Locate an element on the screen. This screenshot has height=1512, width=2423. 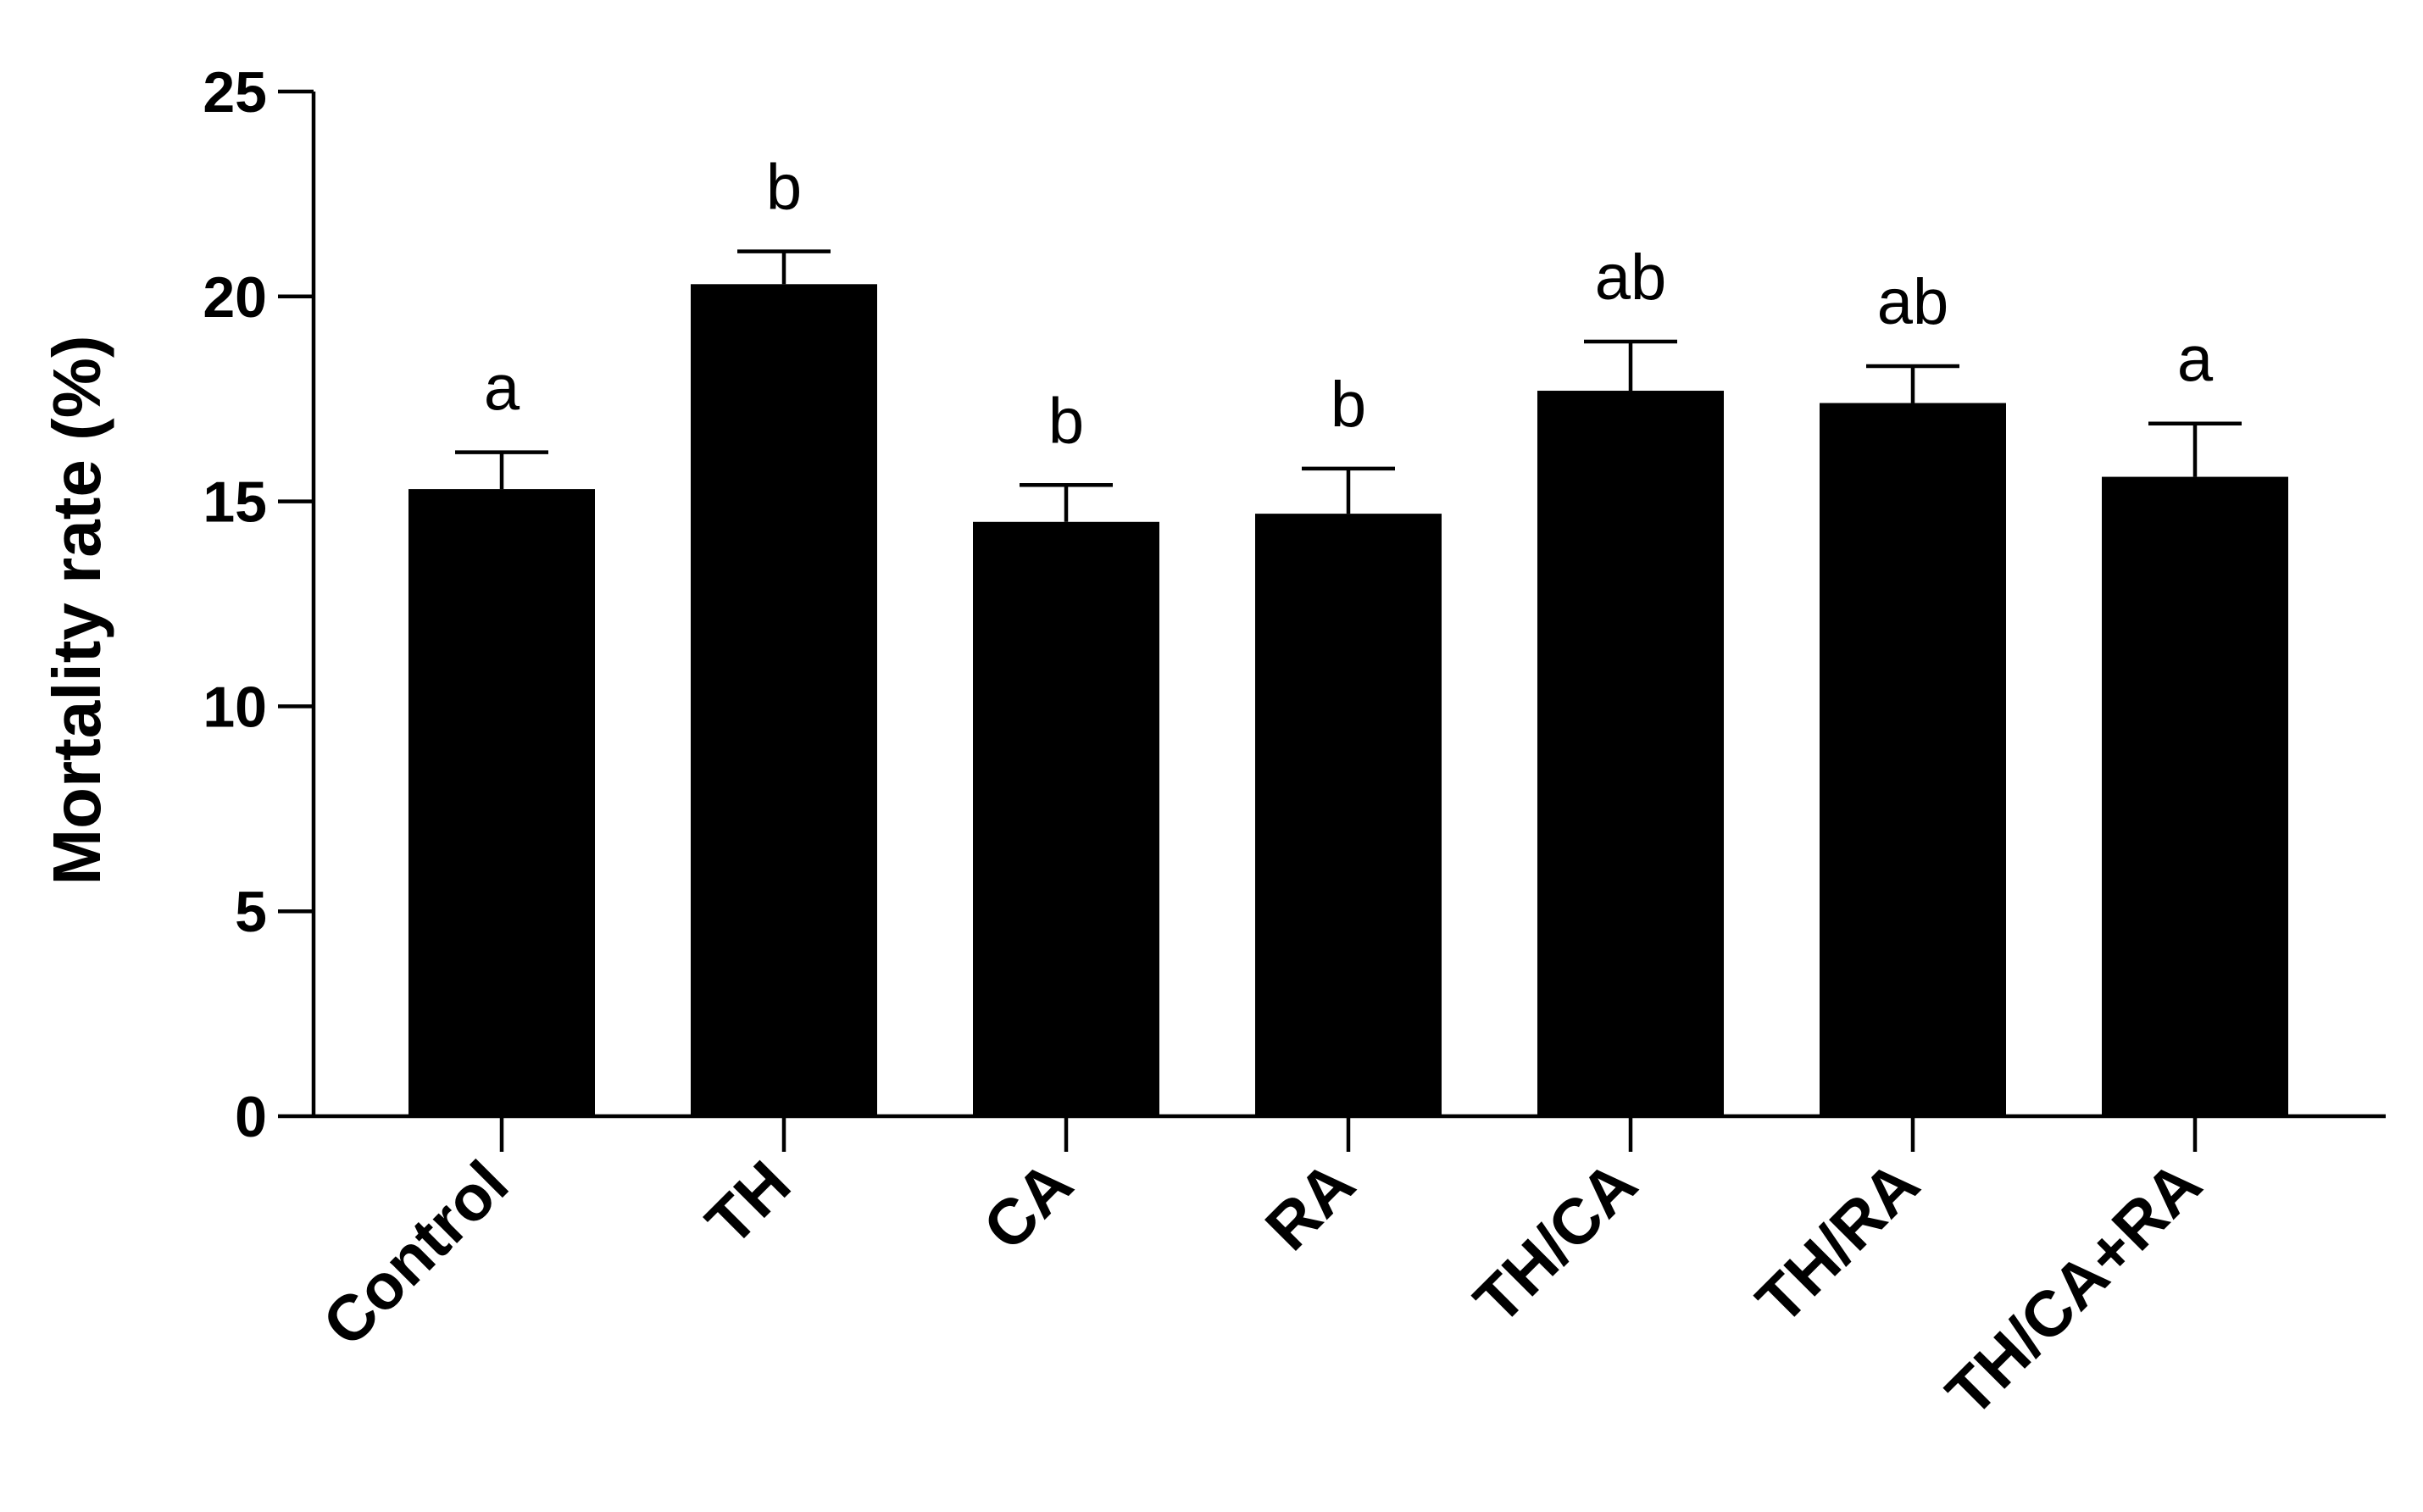
bar-th-ra is located at coordinates (1913, 759).